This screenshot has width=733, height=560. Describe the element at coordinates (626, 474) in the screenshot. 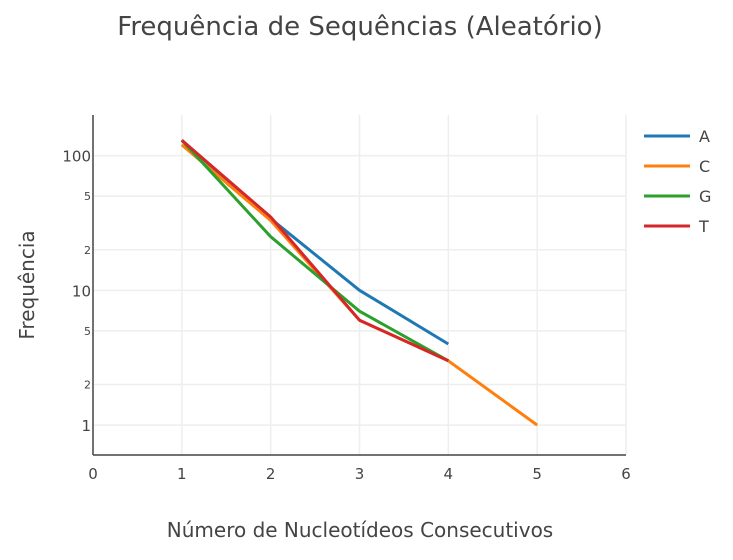

I see `x-tick-label: 6` at that location.